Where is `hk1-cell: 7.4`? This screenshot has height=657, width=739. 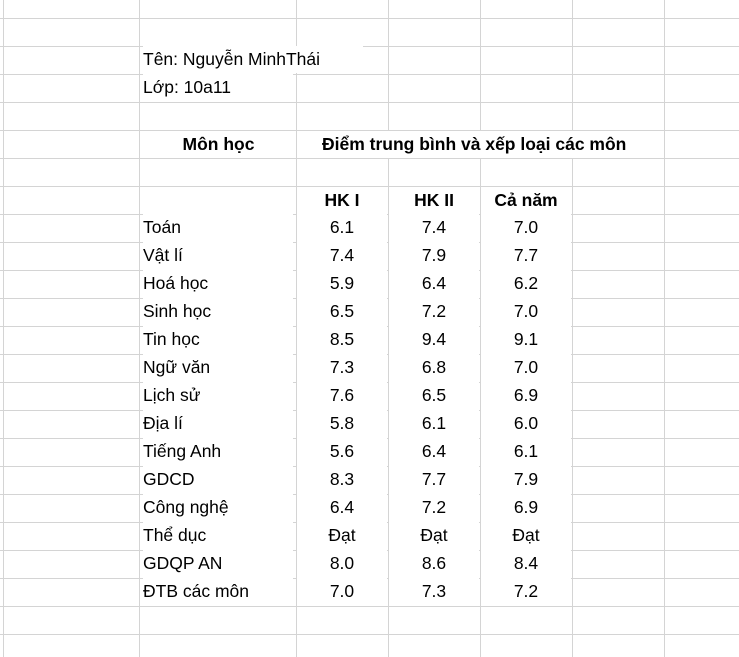 hk1-cell: 7.4 is located at coordinates (342, 255).